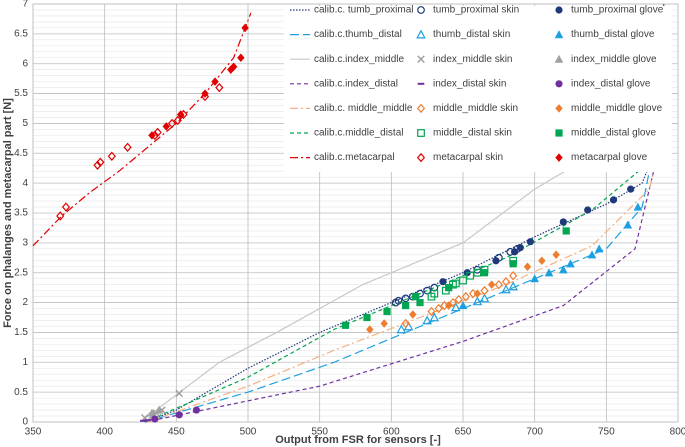 The width and height of the screenshot is (685, 447). Describe the element at coordinates (534, 432) in the screenshot. I see `x-tick-label: 700` at that location.